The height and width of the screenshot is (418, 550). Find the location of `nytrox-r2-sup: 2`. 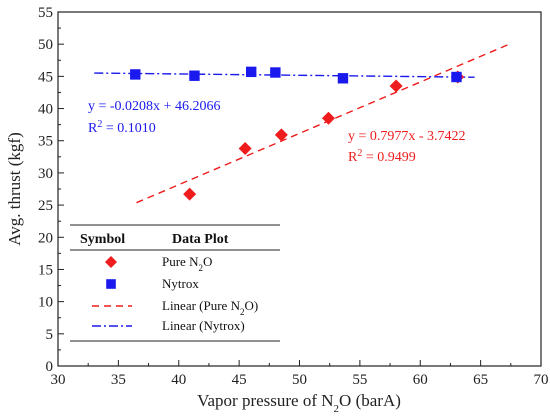

nytrox-r2-sup: 2 is located at coordinates (99, 124).